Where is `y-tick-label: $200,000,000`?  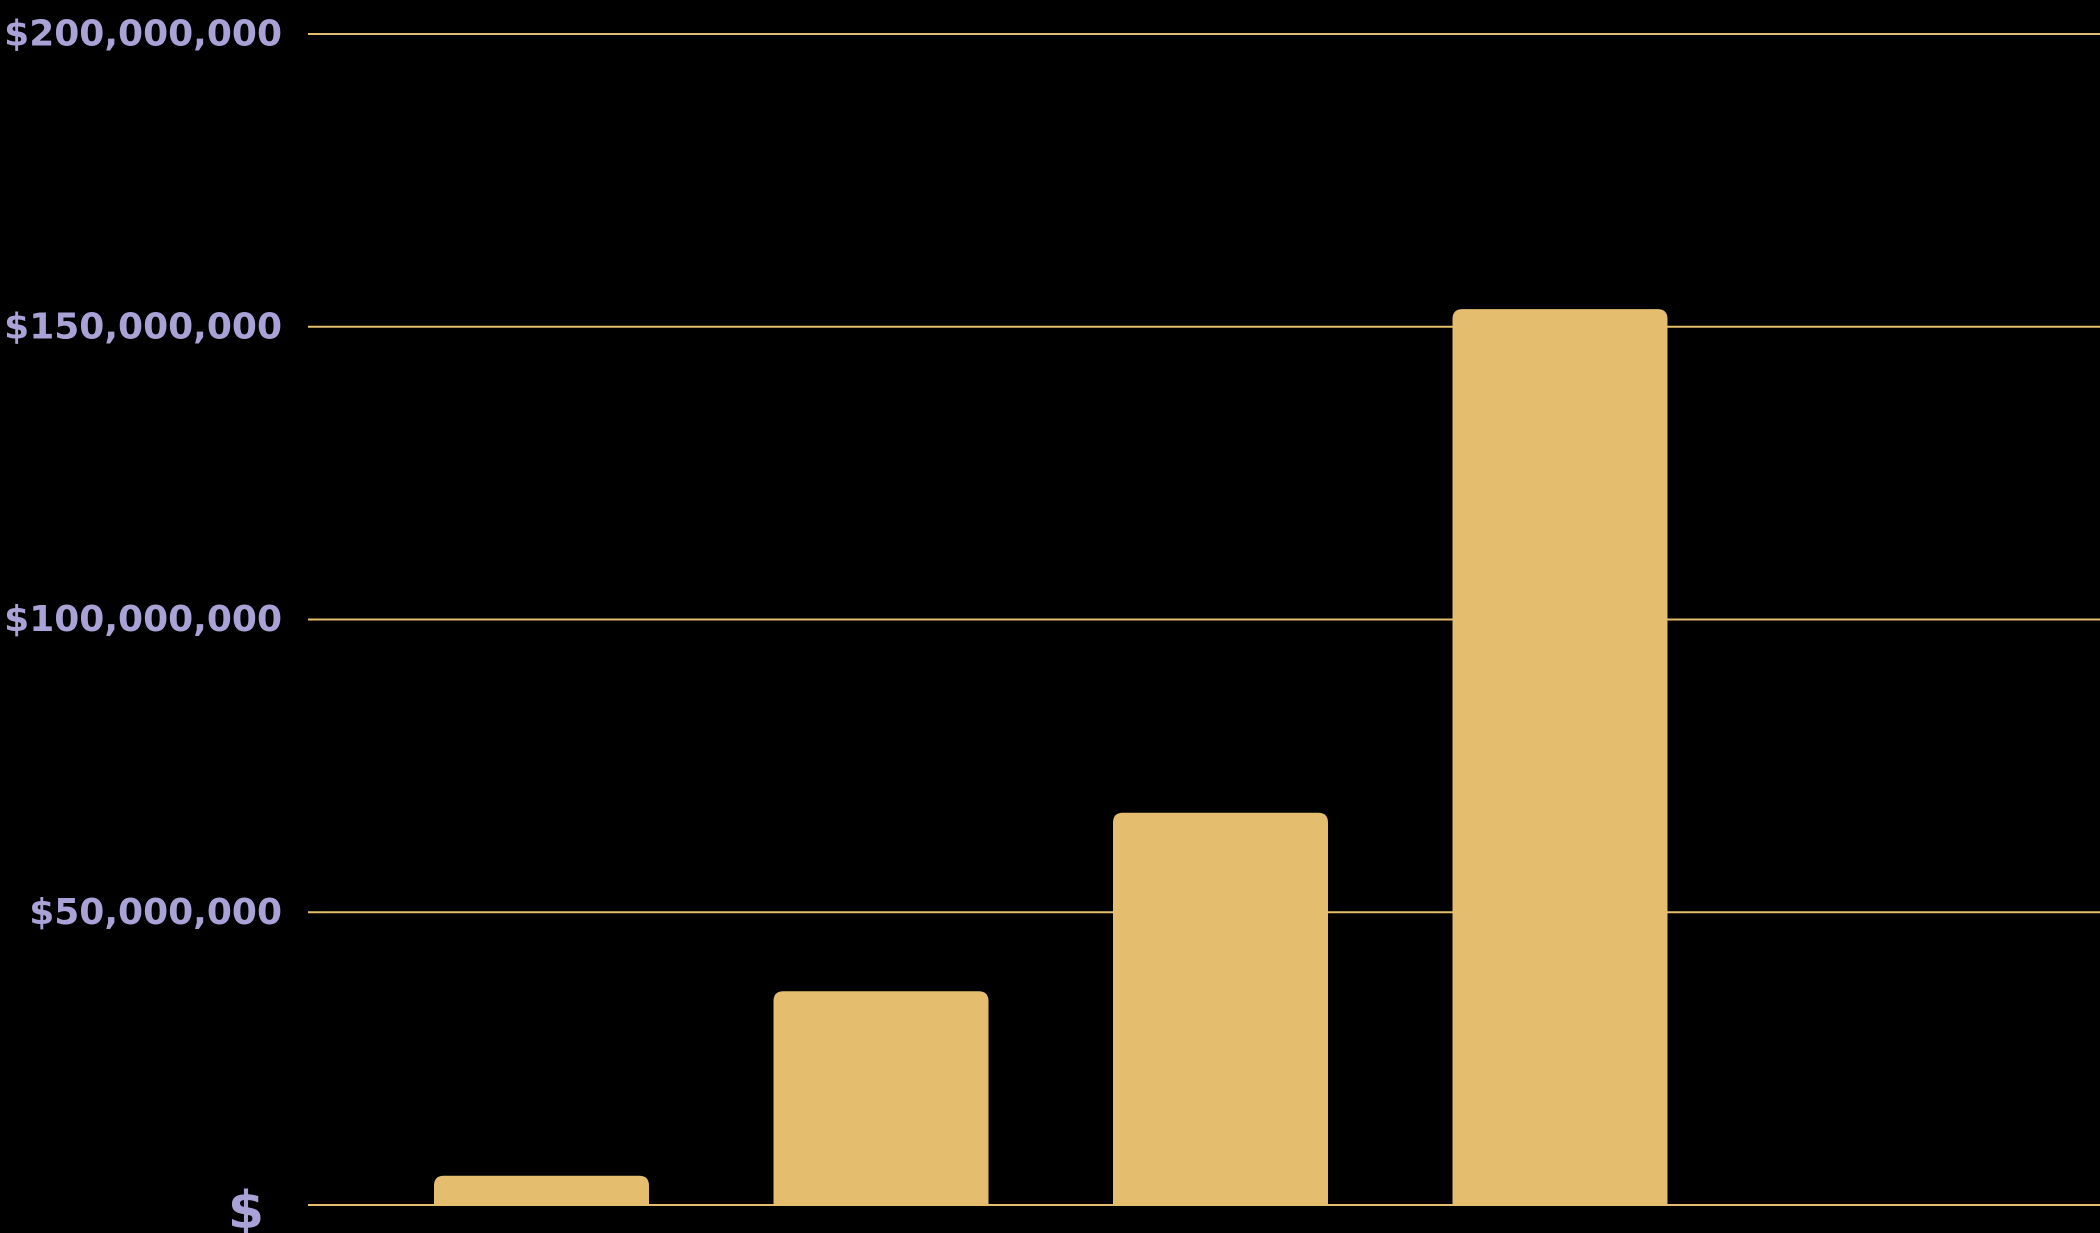 y-tick-label: $200,000,000 is located at coordinates (143, 34).